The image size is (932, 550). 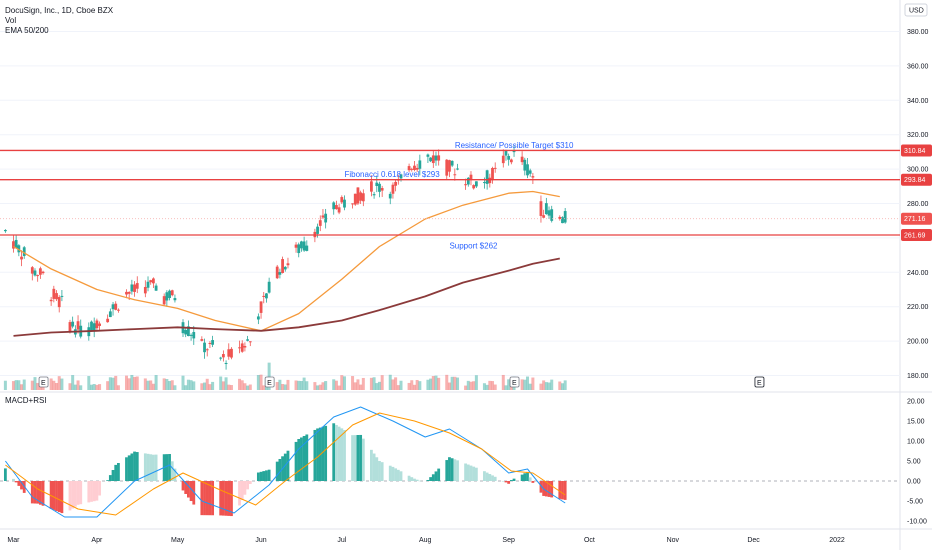 I want to click on currency-box, so click(x=916, y=10).